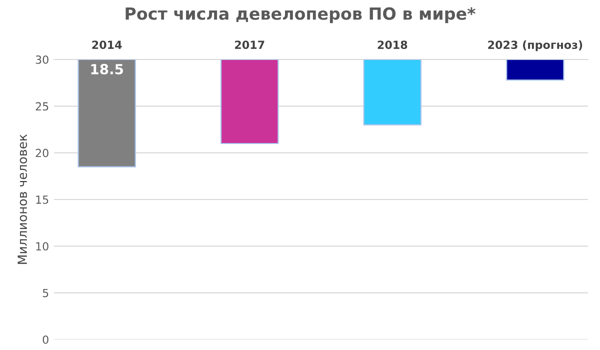 This screenshot has width=600, height=350. Describe the element at coordinates (107, 45) in the screenshot. I see `x-tick-label: 2014` at that location.